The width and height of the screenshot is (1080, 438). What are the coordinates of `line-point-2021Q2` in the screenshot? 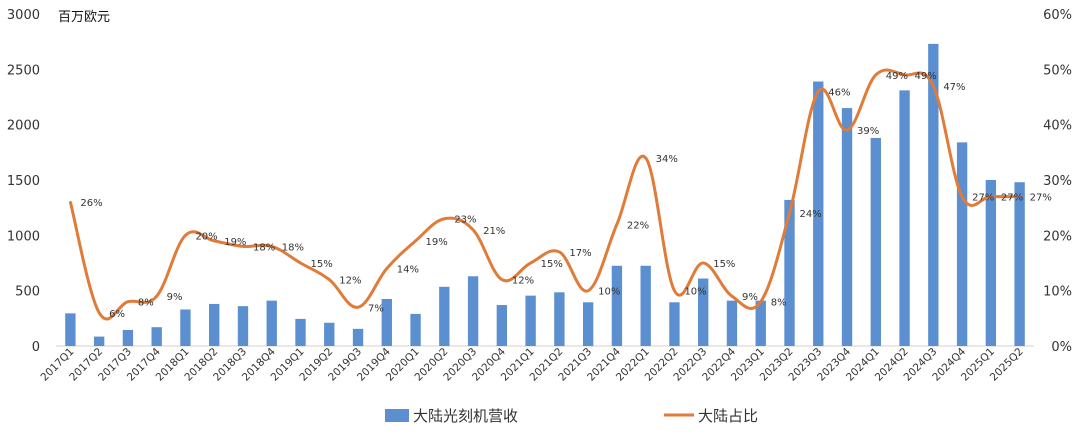 It's located at (559, 252).